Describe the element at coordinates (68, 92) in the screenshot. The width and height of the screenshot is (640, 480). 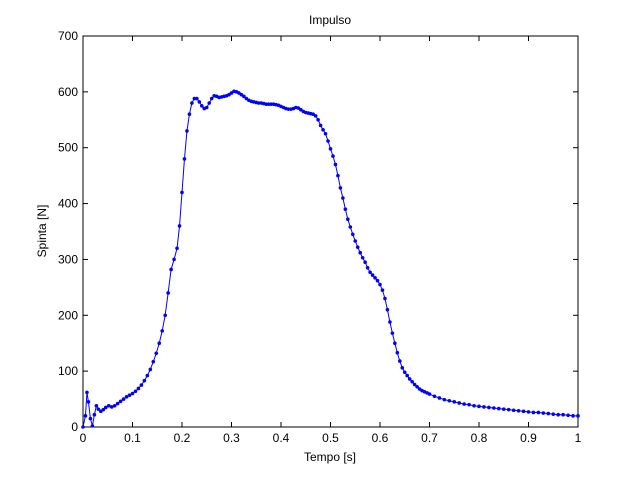
I see `y-tick-label: 600` at that location.